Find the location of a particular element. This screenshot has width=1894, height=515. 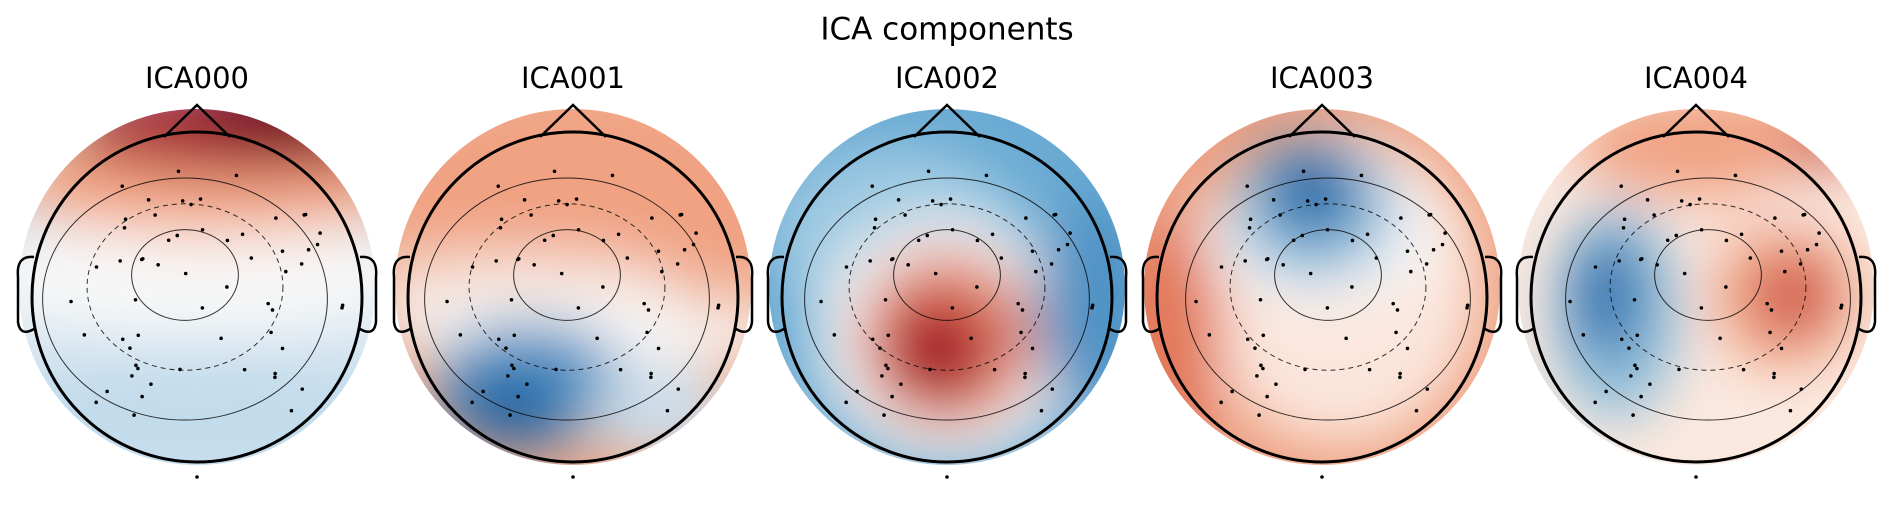

topomap-field is located at coordinates (1709, 265).